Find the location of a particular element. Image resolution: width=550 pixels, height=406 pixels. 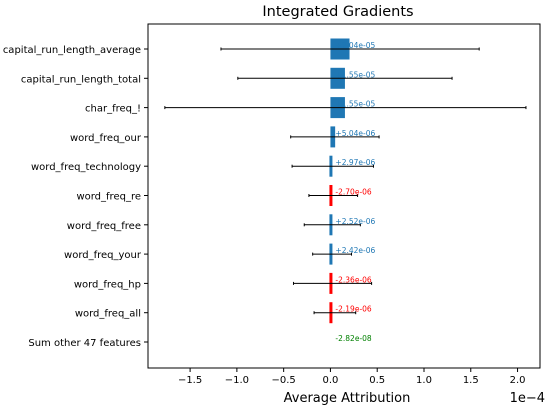

x-axis-label: Average Attribution is located at coordinates (347, 398).